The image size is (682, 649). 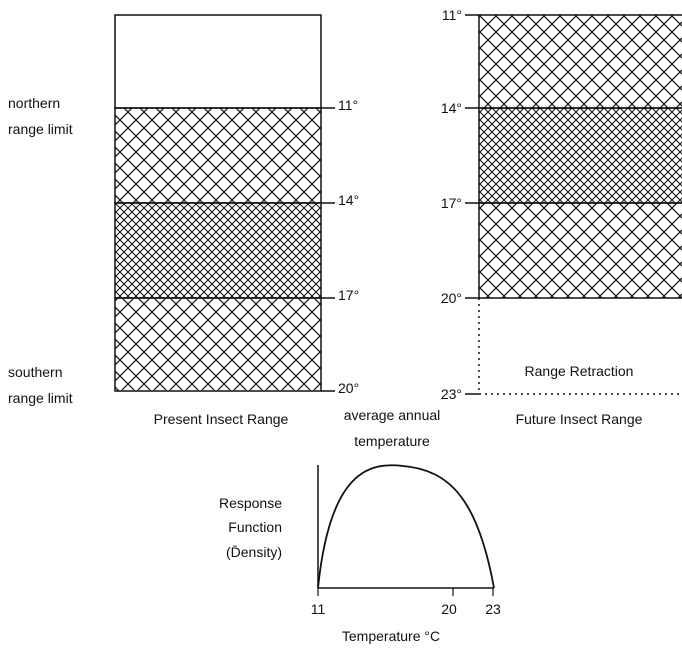 I want to click on response-curve, so click(x=406, y=526).